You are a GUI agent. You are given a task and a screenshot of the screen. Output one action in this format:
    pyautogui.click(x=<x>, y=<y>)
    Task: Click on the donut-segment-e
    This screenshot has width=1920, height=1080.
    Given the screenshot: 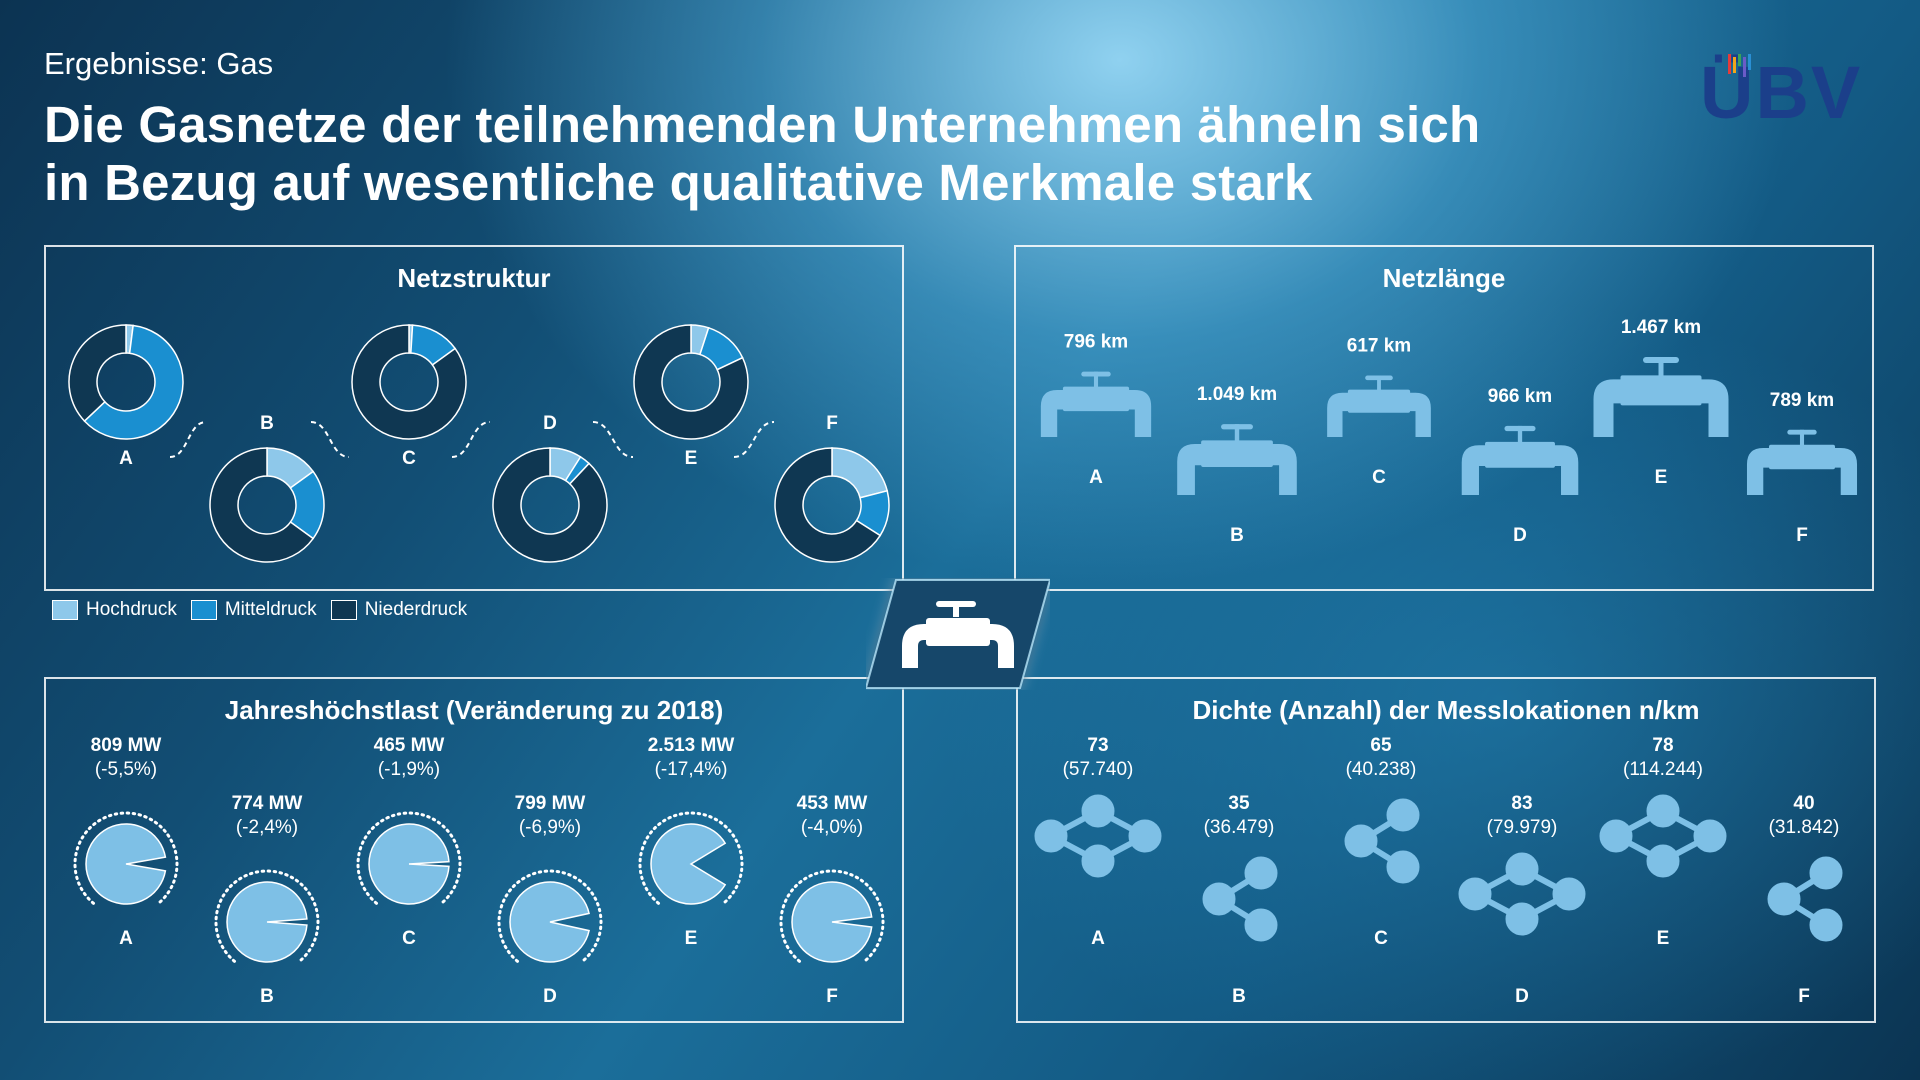 What is the action you would take?
    pyautogui.click(x=691, y=382)
    